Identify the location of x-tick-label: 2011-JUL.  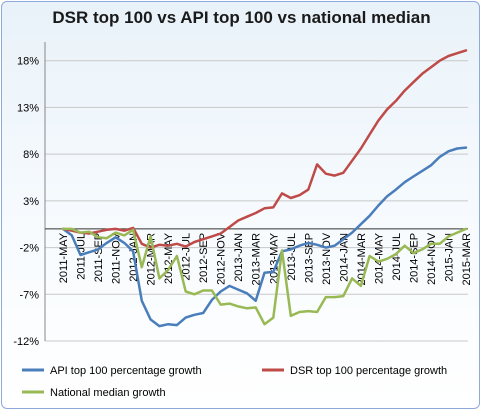
(82, 256).